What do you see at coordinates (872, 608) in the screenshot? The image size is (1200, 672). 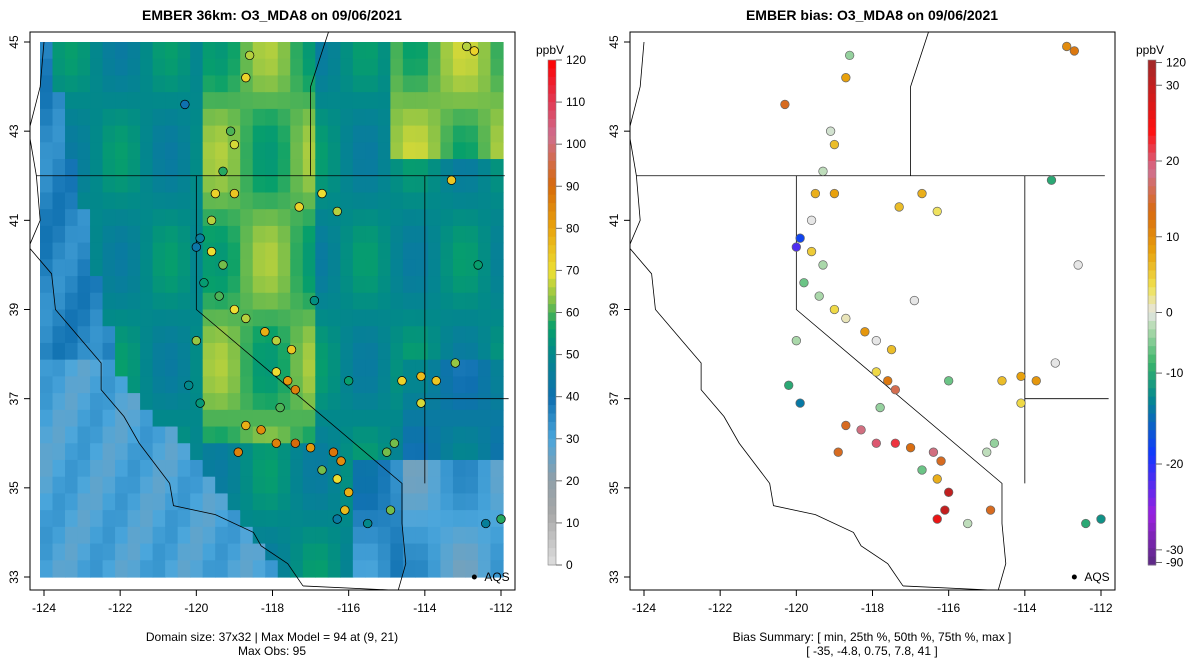 I see `x-tick-label: -118` at bounding box center [872, 608].